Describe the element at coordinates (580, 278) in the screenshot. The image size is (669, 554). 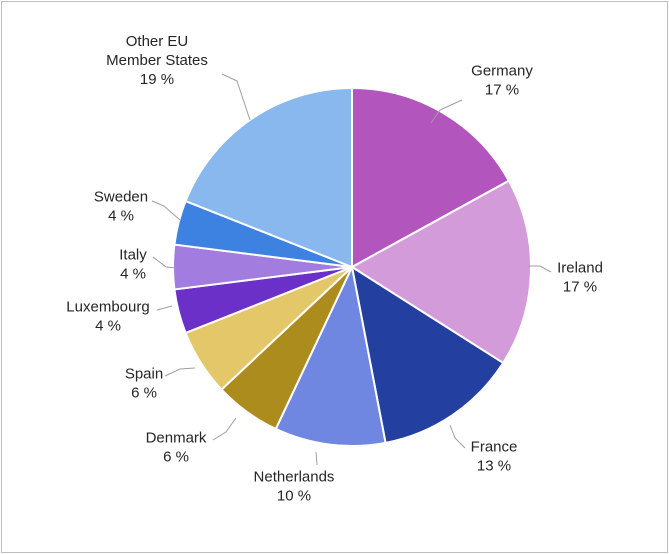
I see `slice-label-ireland: Ireland 17 %` at that location.